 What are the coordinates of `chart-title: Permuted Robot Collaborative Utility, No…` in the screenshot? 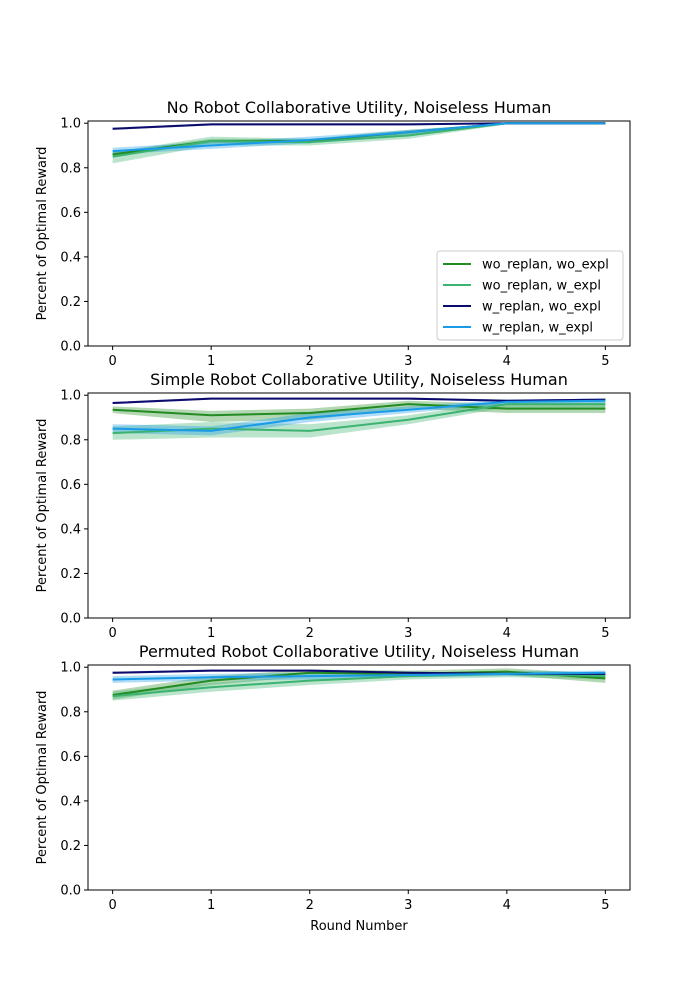 It's located at (359, 651).